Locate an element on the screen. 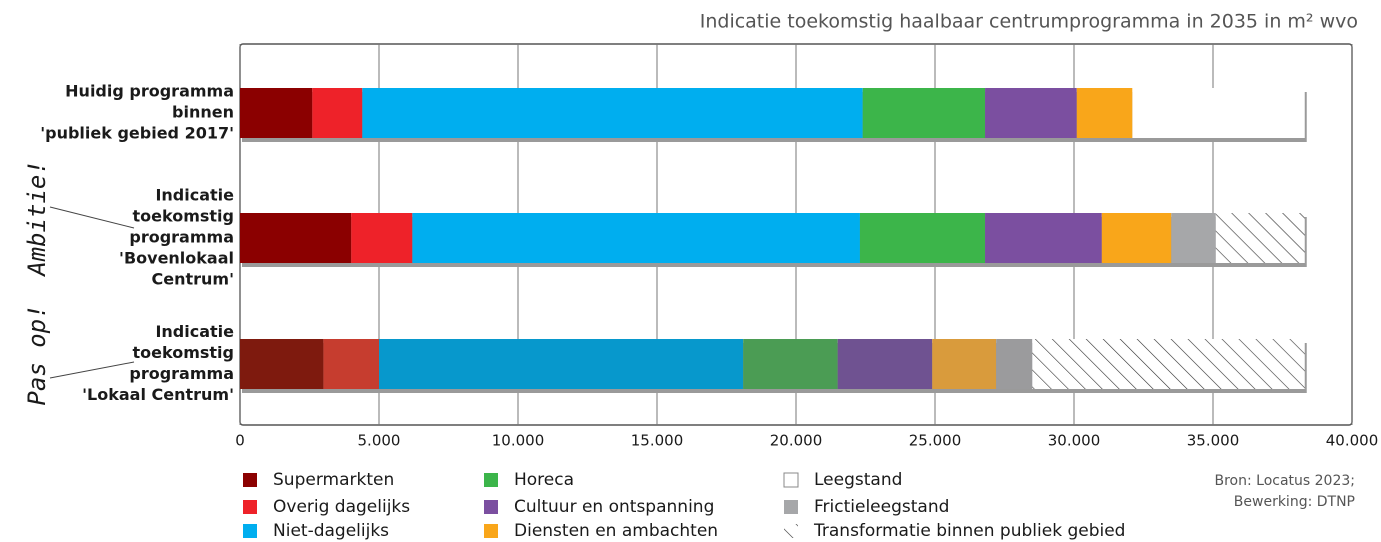  category-label: Huidig programma is located at coordinates (149, 91).